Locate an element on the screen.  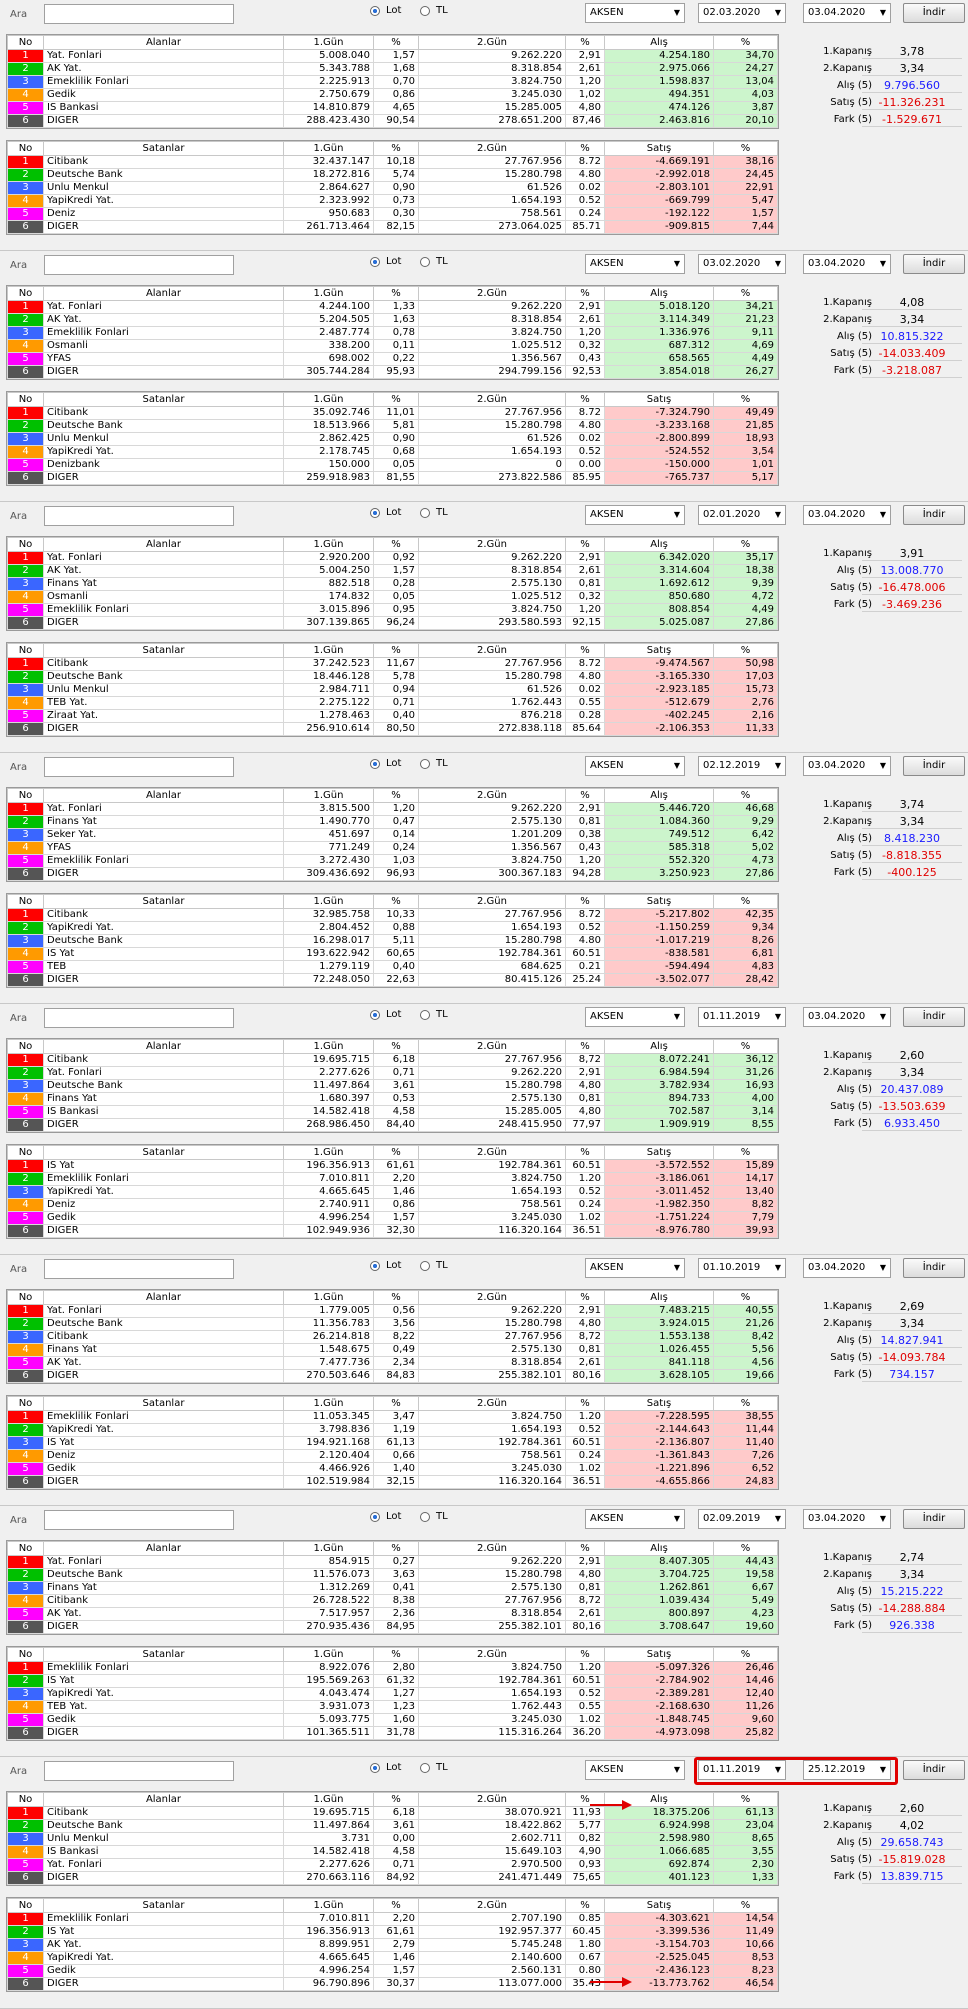
date-picker: 02.12.2019 ▼ is located at coordinates (742, 766).